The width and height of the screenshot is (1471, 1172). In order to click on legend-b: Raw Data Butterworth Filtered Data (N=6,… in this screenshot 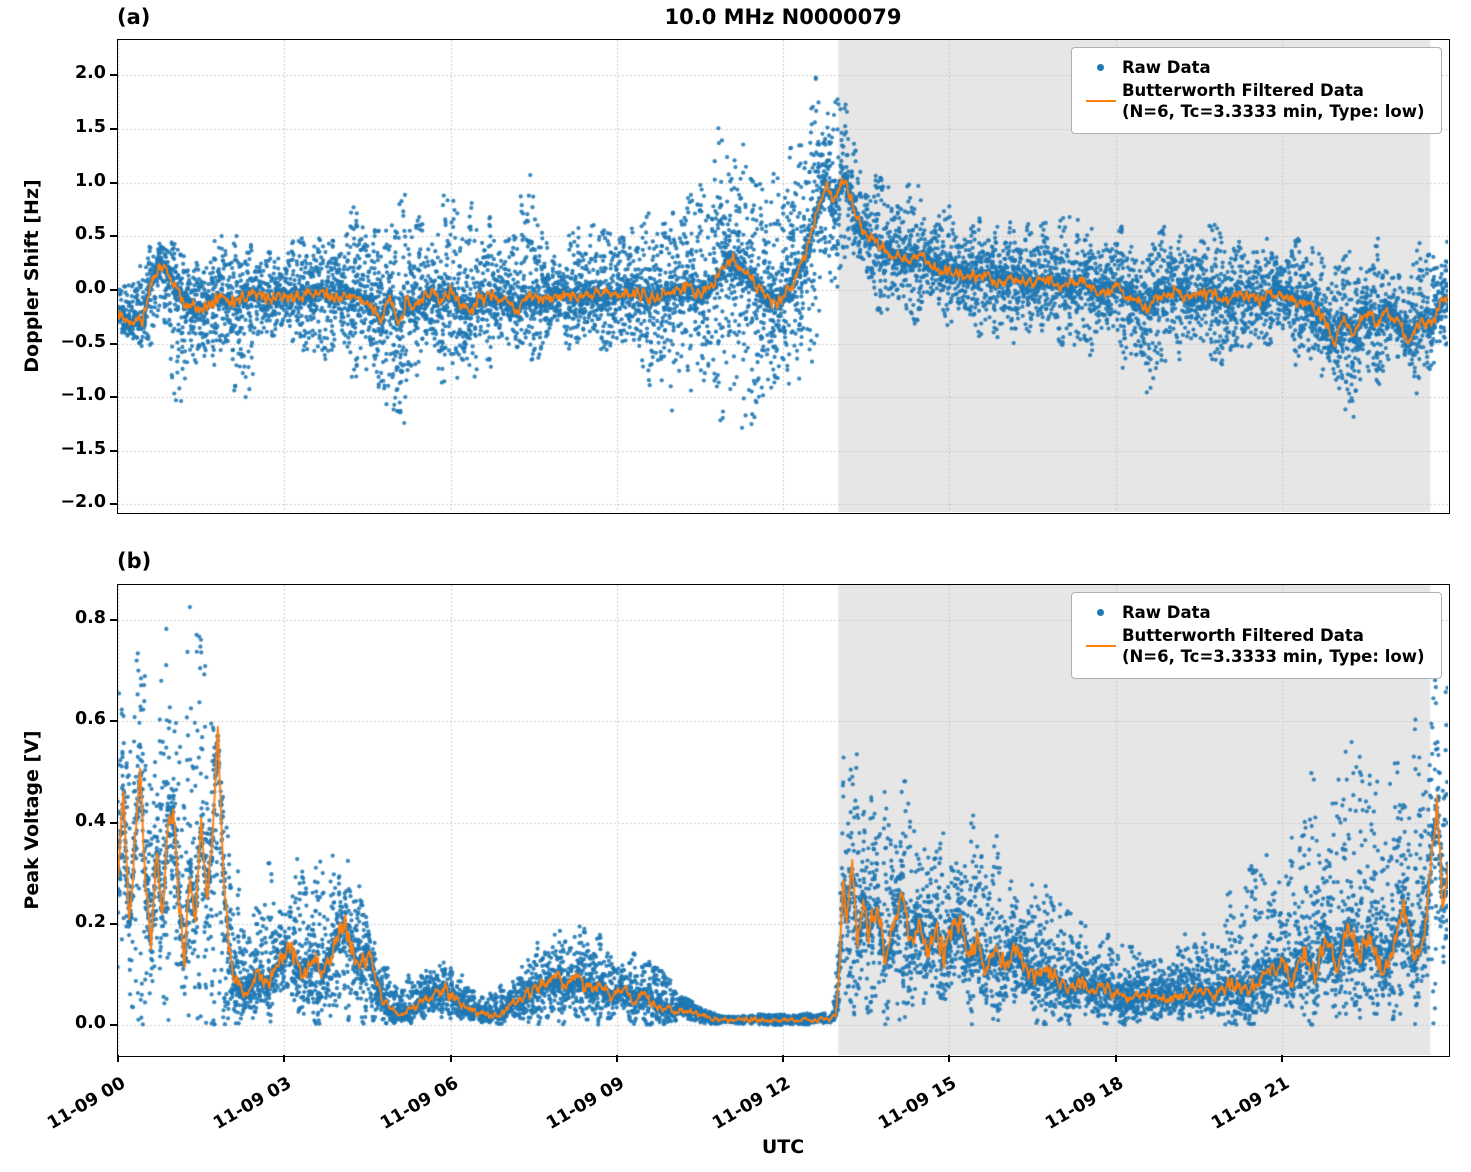, I will do `click(1256, 635)`.